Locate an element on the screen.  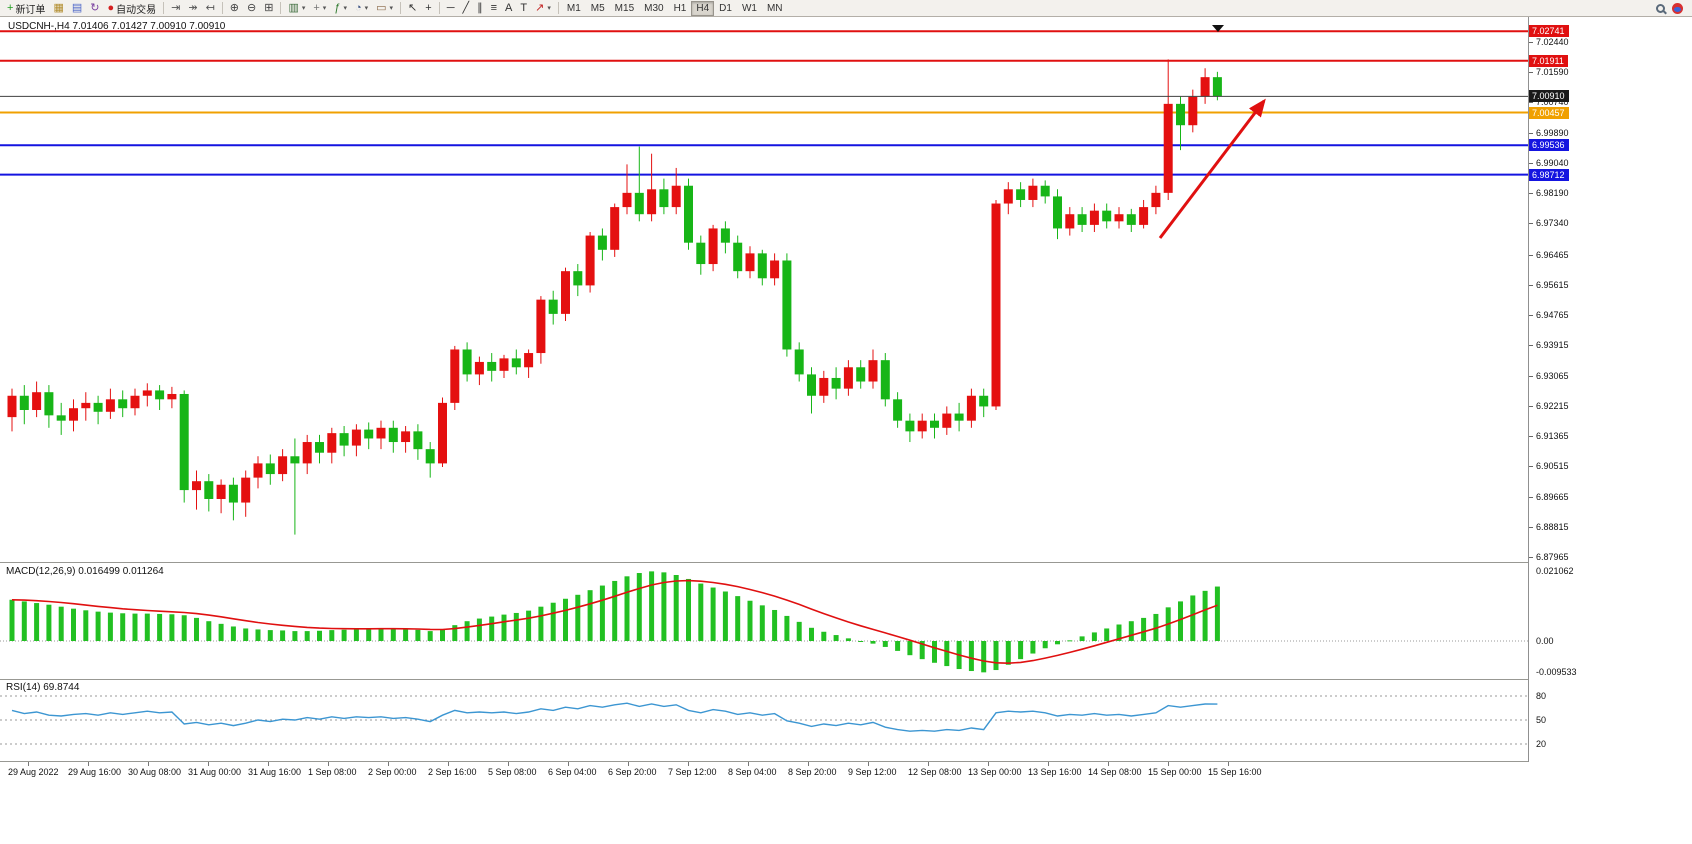
rsi-panel-splitter is located at coordinates (846, 679).